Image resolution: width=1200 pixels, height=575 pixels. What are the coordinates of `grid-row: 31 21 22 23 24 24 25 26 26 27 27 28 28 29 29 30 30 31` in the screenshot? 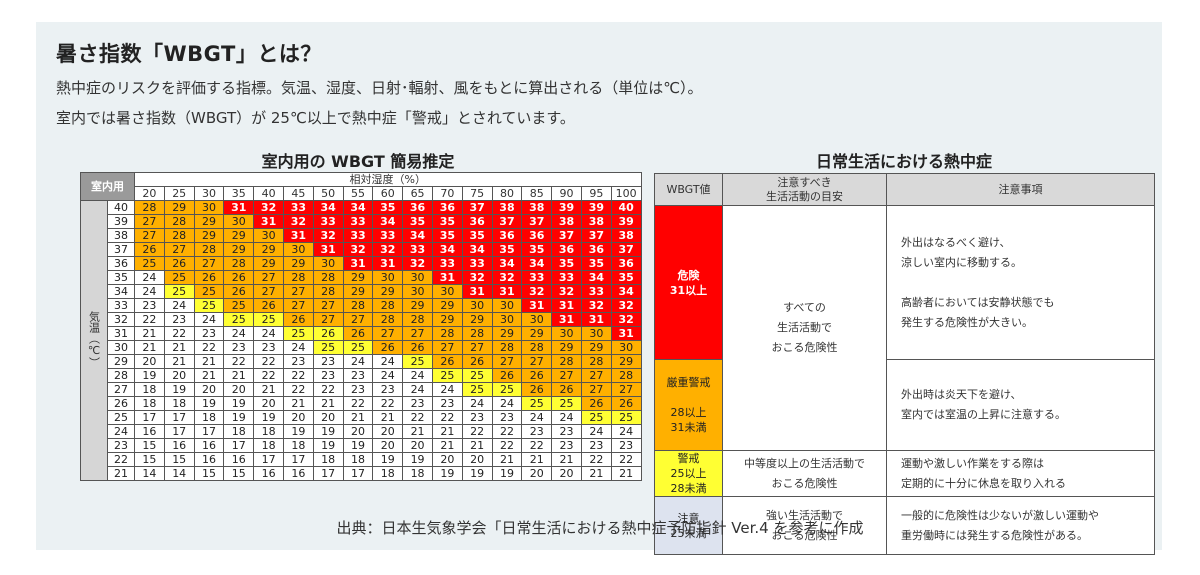 It's located at (361, 333).